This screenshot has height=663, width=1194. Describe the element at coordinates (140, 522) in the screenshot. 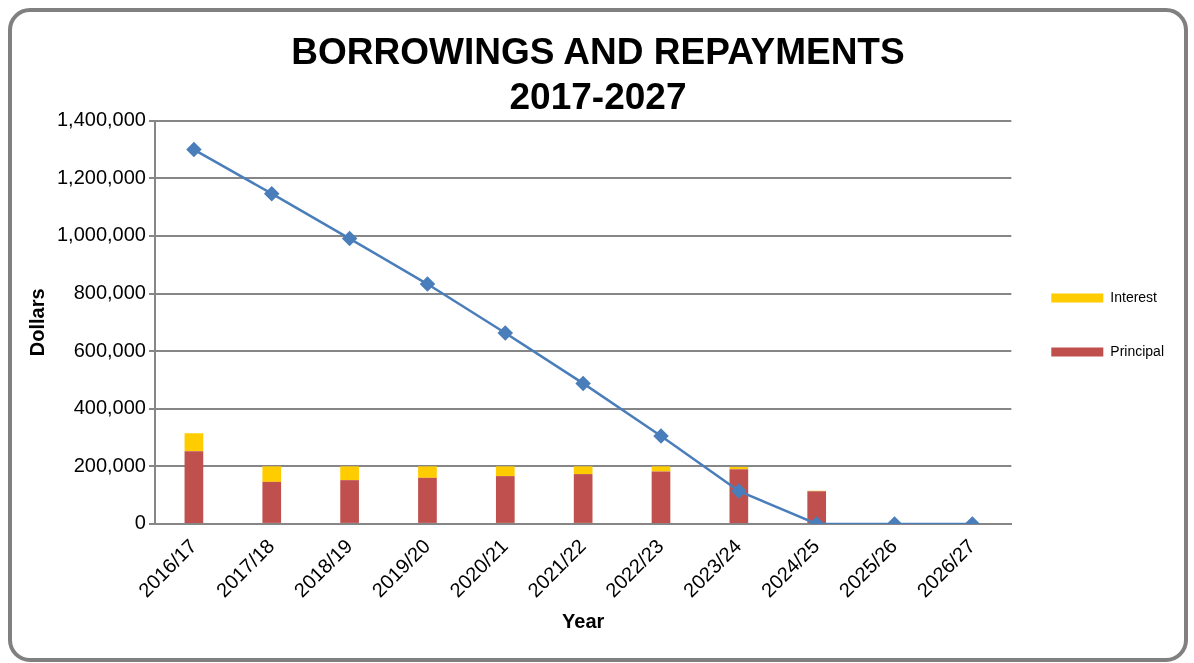

I see `y-tick-label: 0` at that location.